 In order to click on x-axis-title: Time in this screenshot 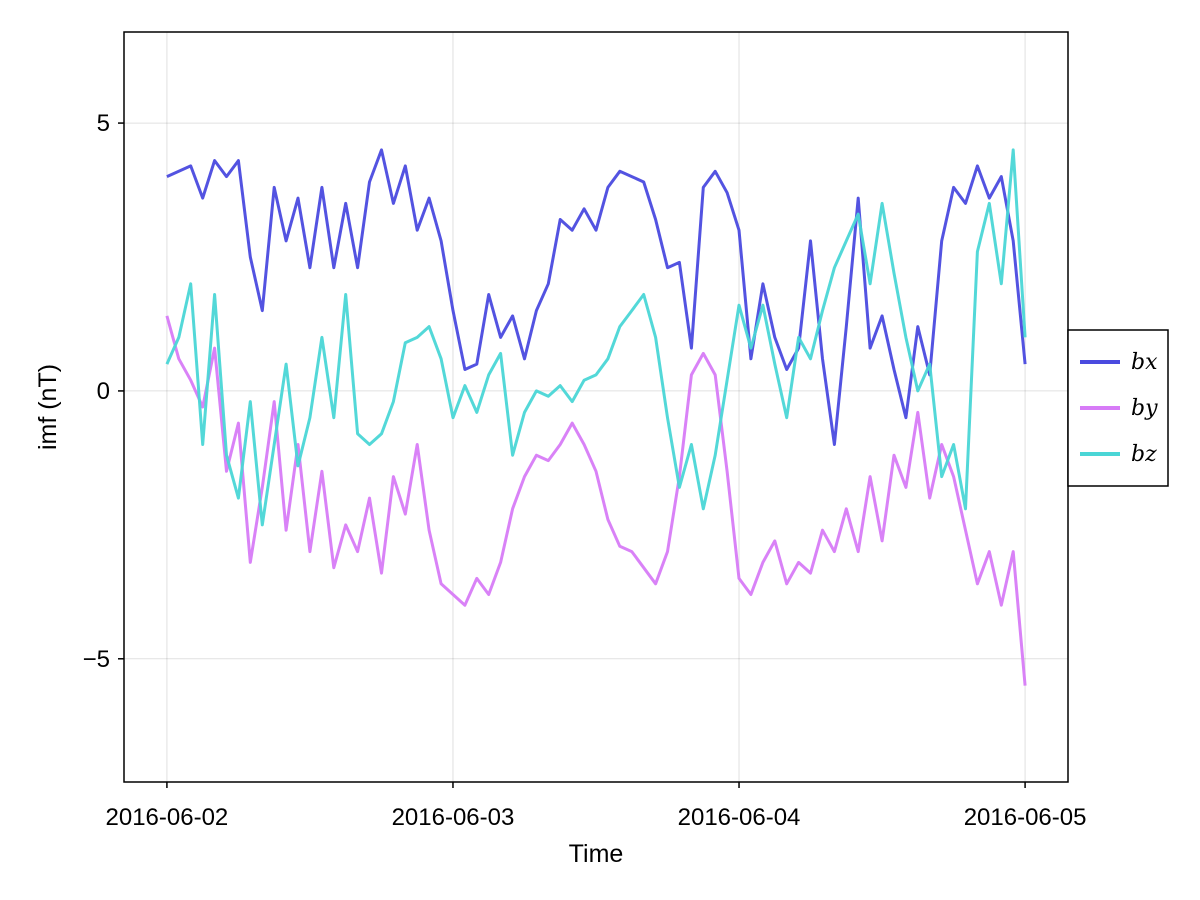, I will do `click(596, 854)`.